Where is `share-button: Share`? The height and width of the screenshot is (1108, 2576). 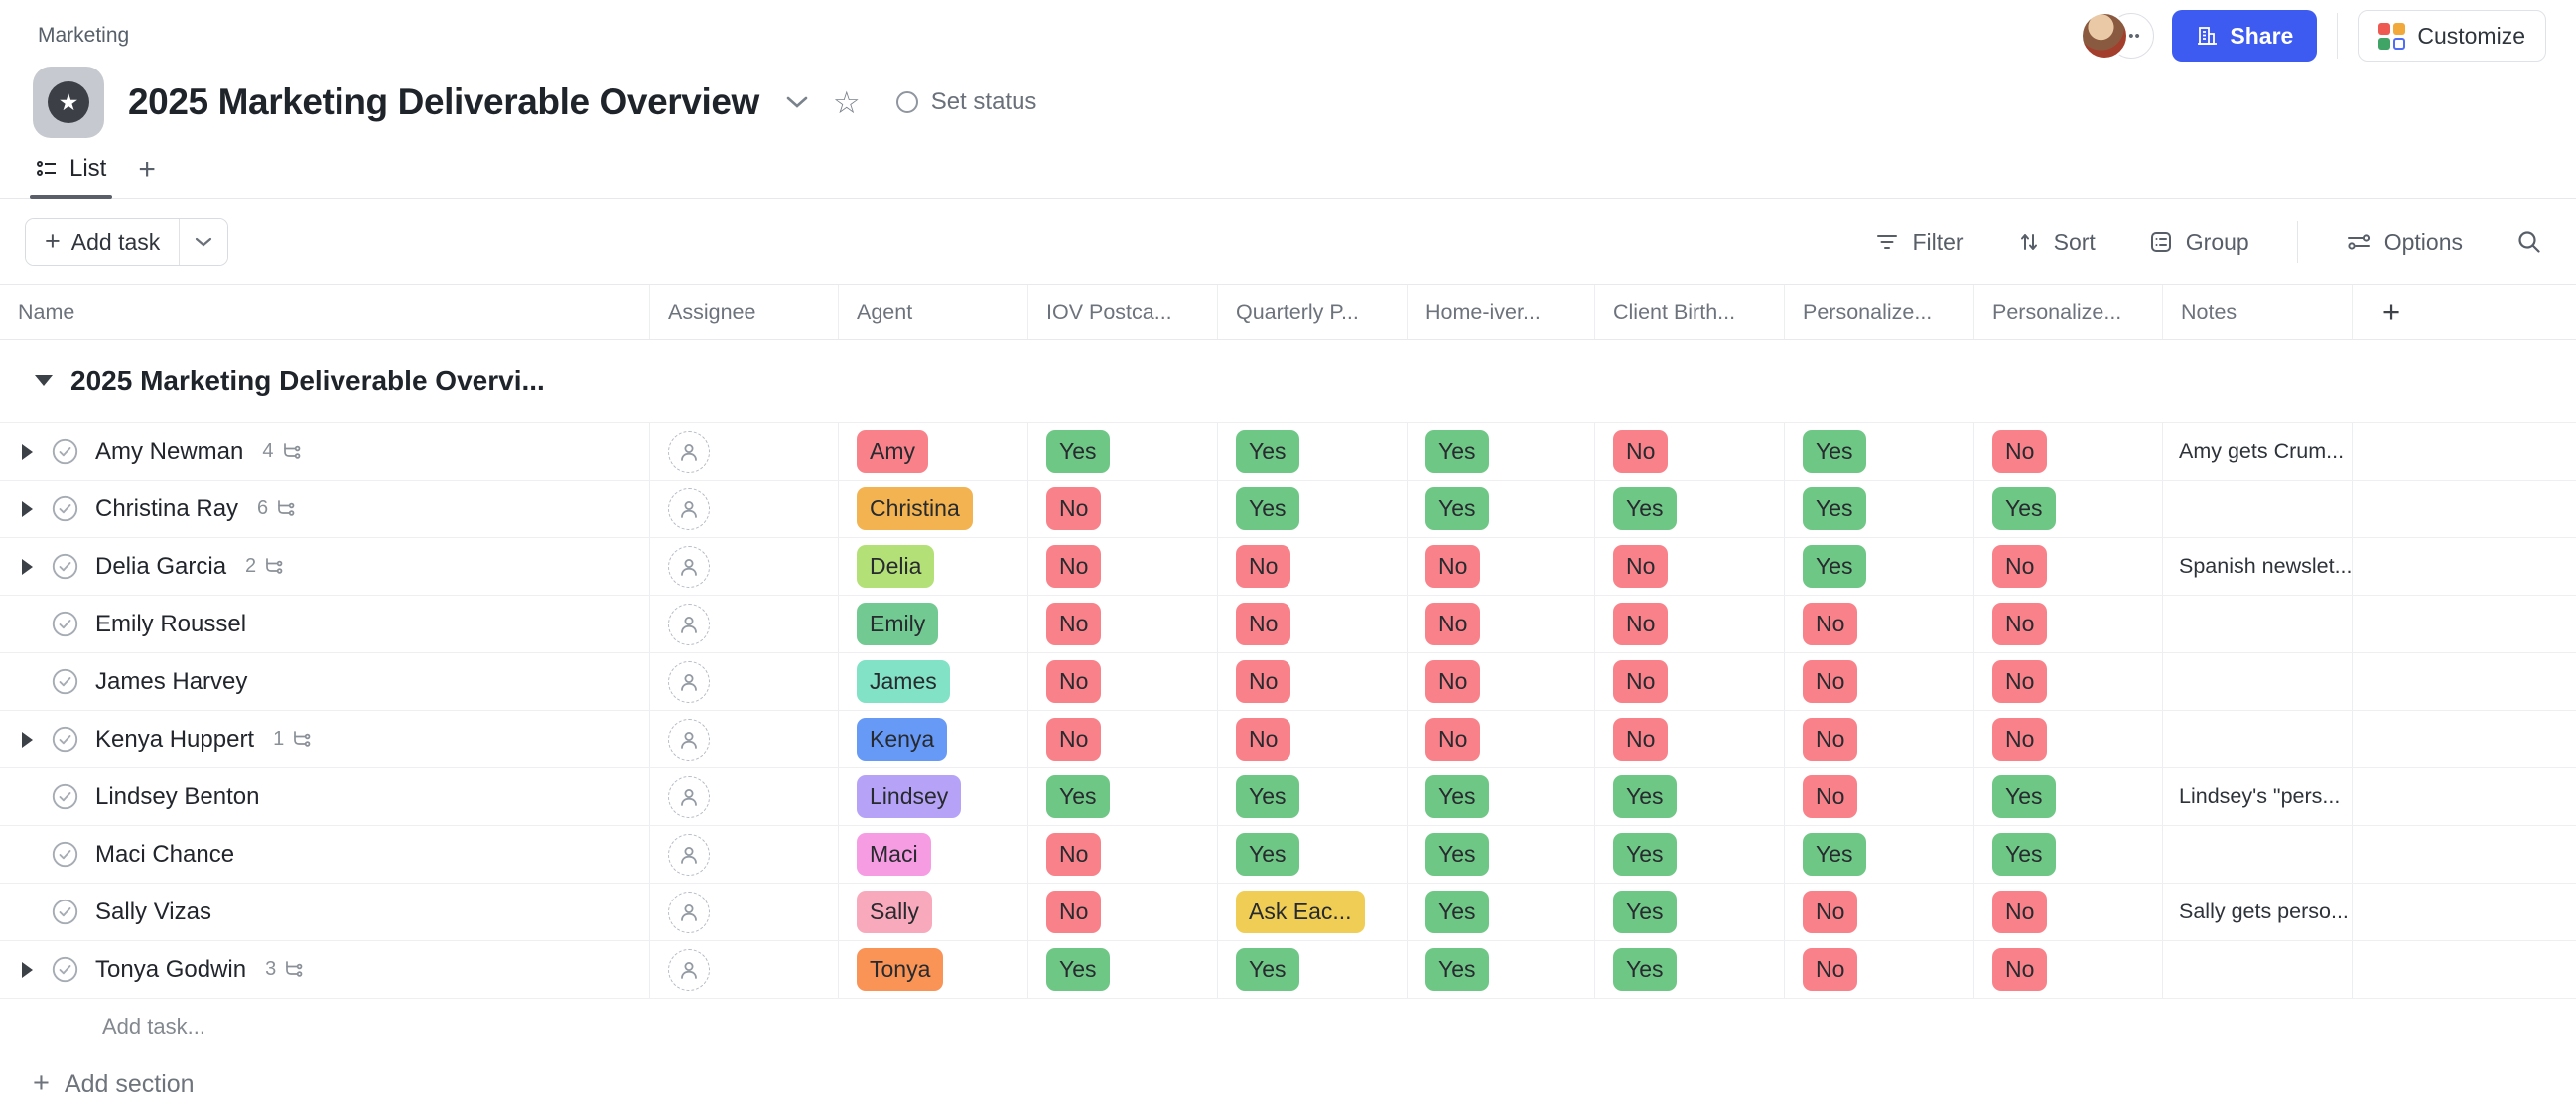
share-button: Share is located at coordinates (2245, 36).